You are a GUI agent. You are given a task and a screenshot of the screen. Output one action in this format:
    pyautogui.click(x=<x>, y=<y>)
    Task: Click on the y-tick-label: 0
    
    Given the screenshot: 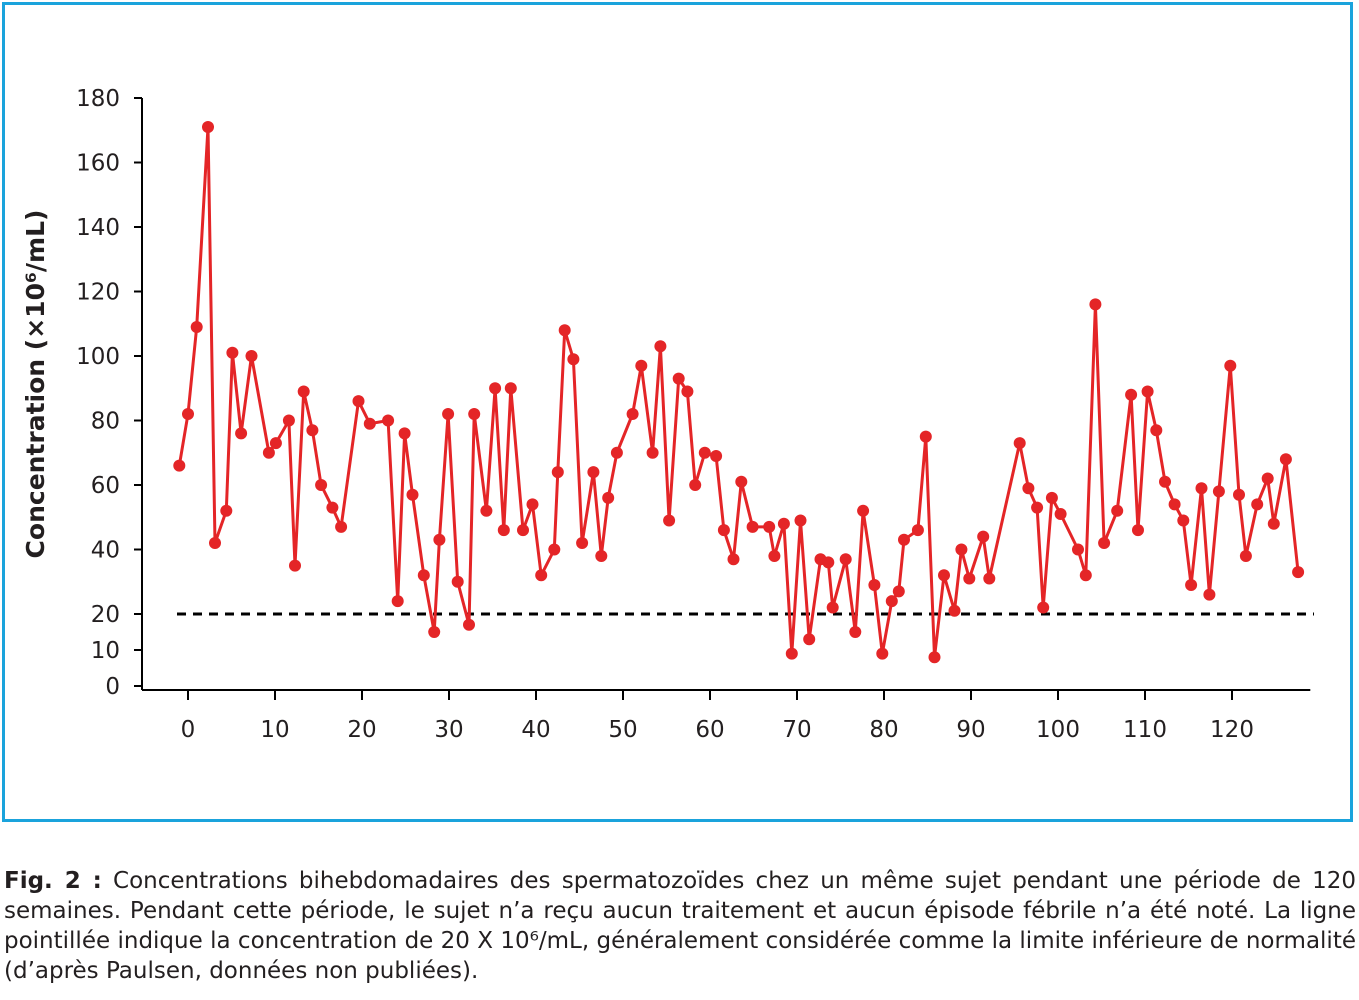 What is the action you would take?
    pyautogui.click(x=112, y=687)
    